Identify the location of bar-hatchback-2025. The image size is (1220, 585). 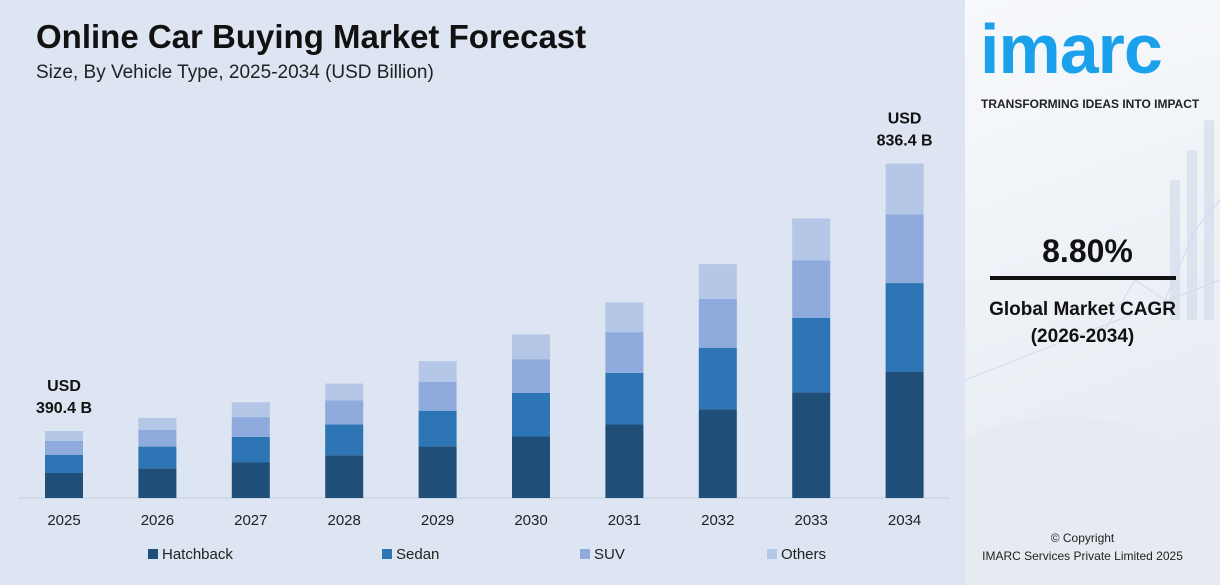
(64, 485).